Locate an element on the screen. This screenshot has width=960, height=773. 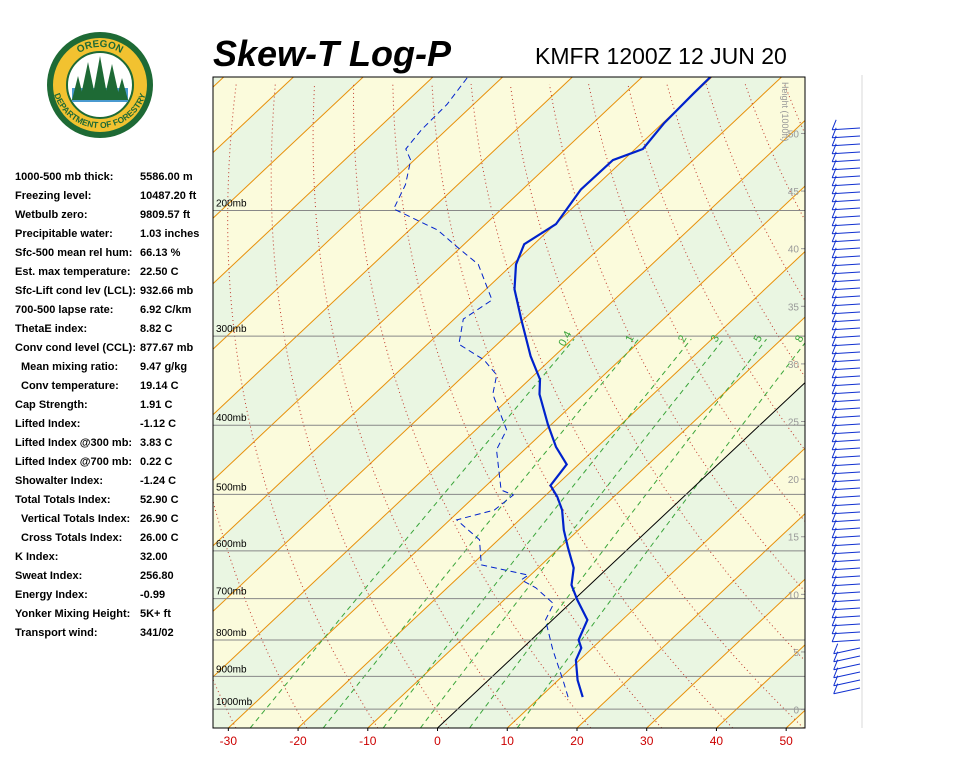
index-label: Sfc-Lift cond lev (LCL): is located at coordinates (75, 291).